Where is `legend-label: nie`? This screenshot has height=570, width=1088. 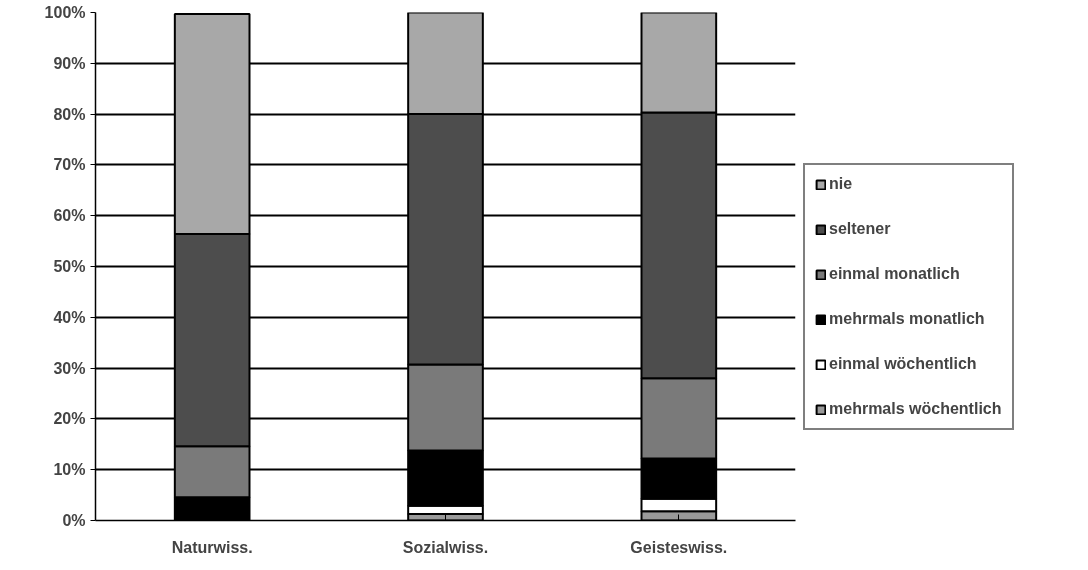
legend-label: nie is located at coordinates (841, 184).